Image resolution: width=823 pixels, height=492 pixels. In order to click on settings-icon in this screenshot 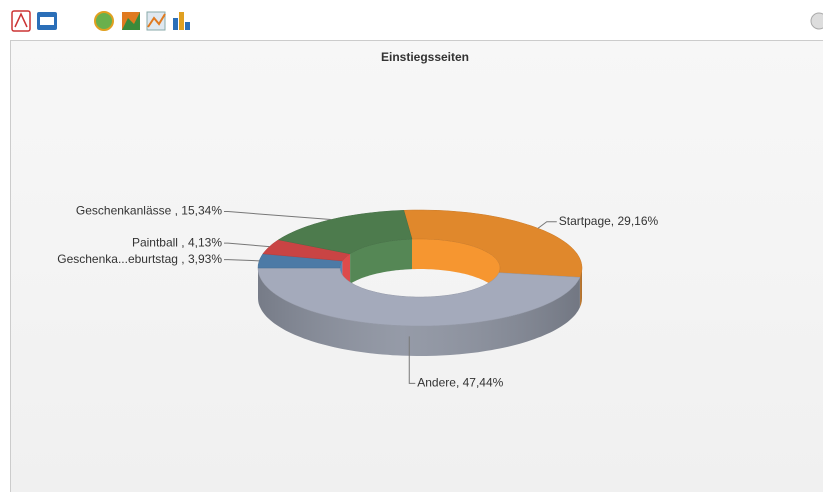, I will do `click(816, 21)`.